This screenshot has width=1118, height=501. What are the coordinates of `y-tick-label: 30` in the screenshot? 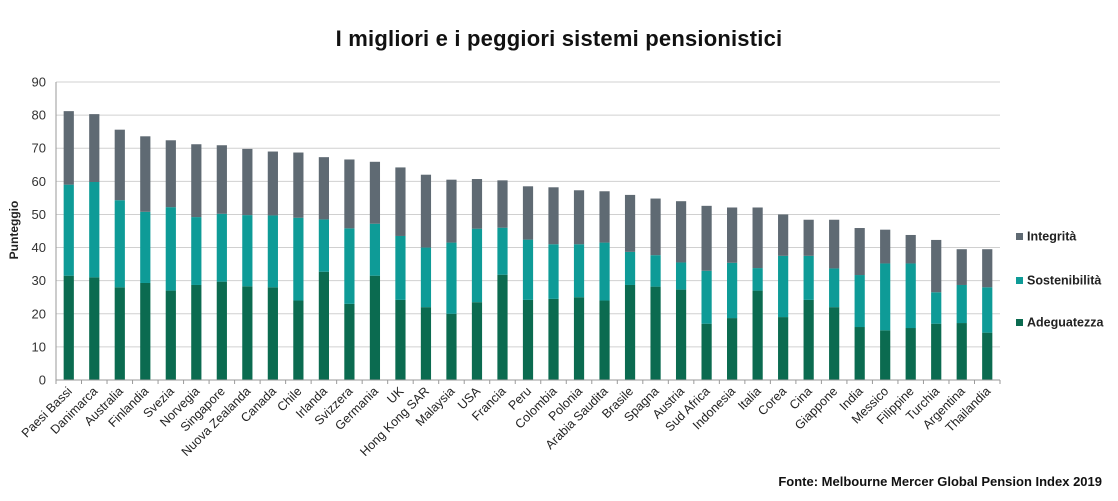 It's located at (39, 280).